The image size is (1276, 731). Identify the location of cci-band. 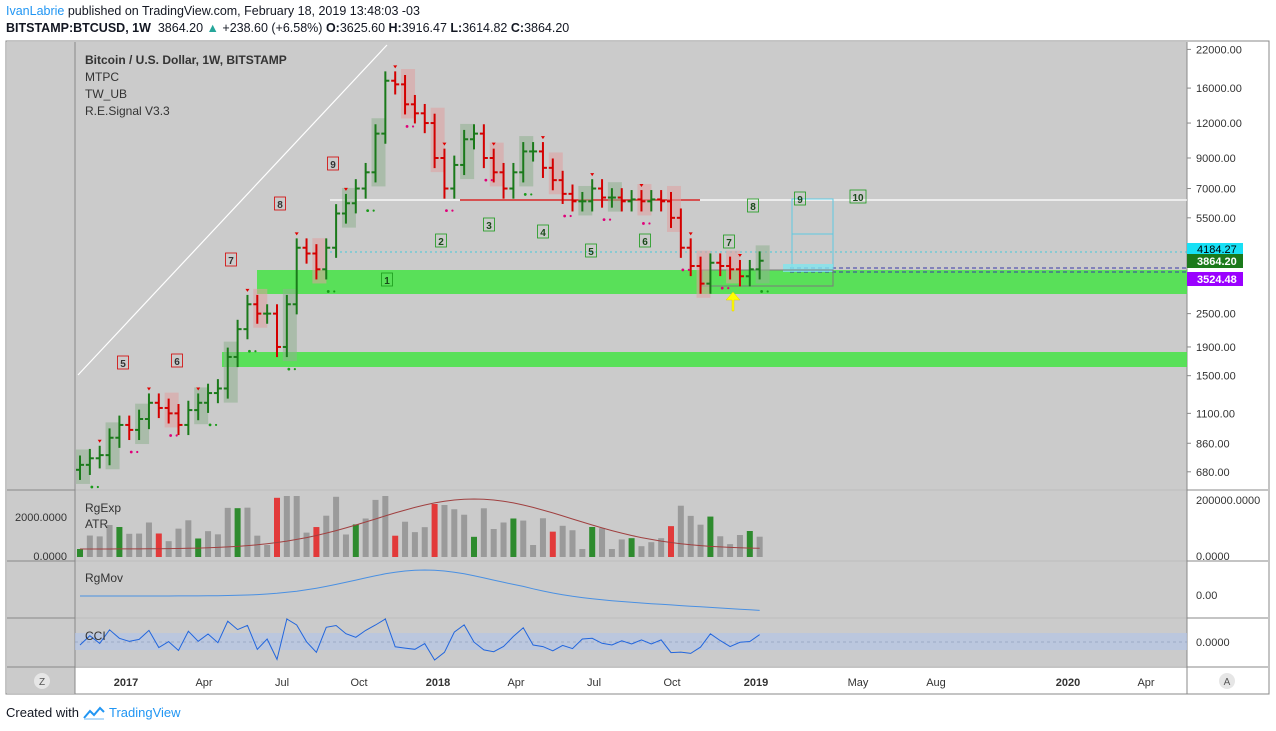
(631, 641).